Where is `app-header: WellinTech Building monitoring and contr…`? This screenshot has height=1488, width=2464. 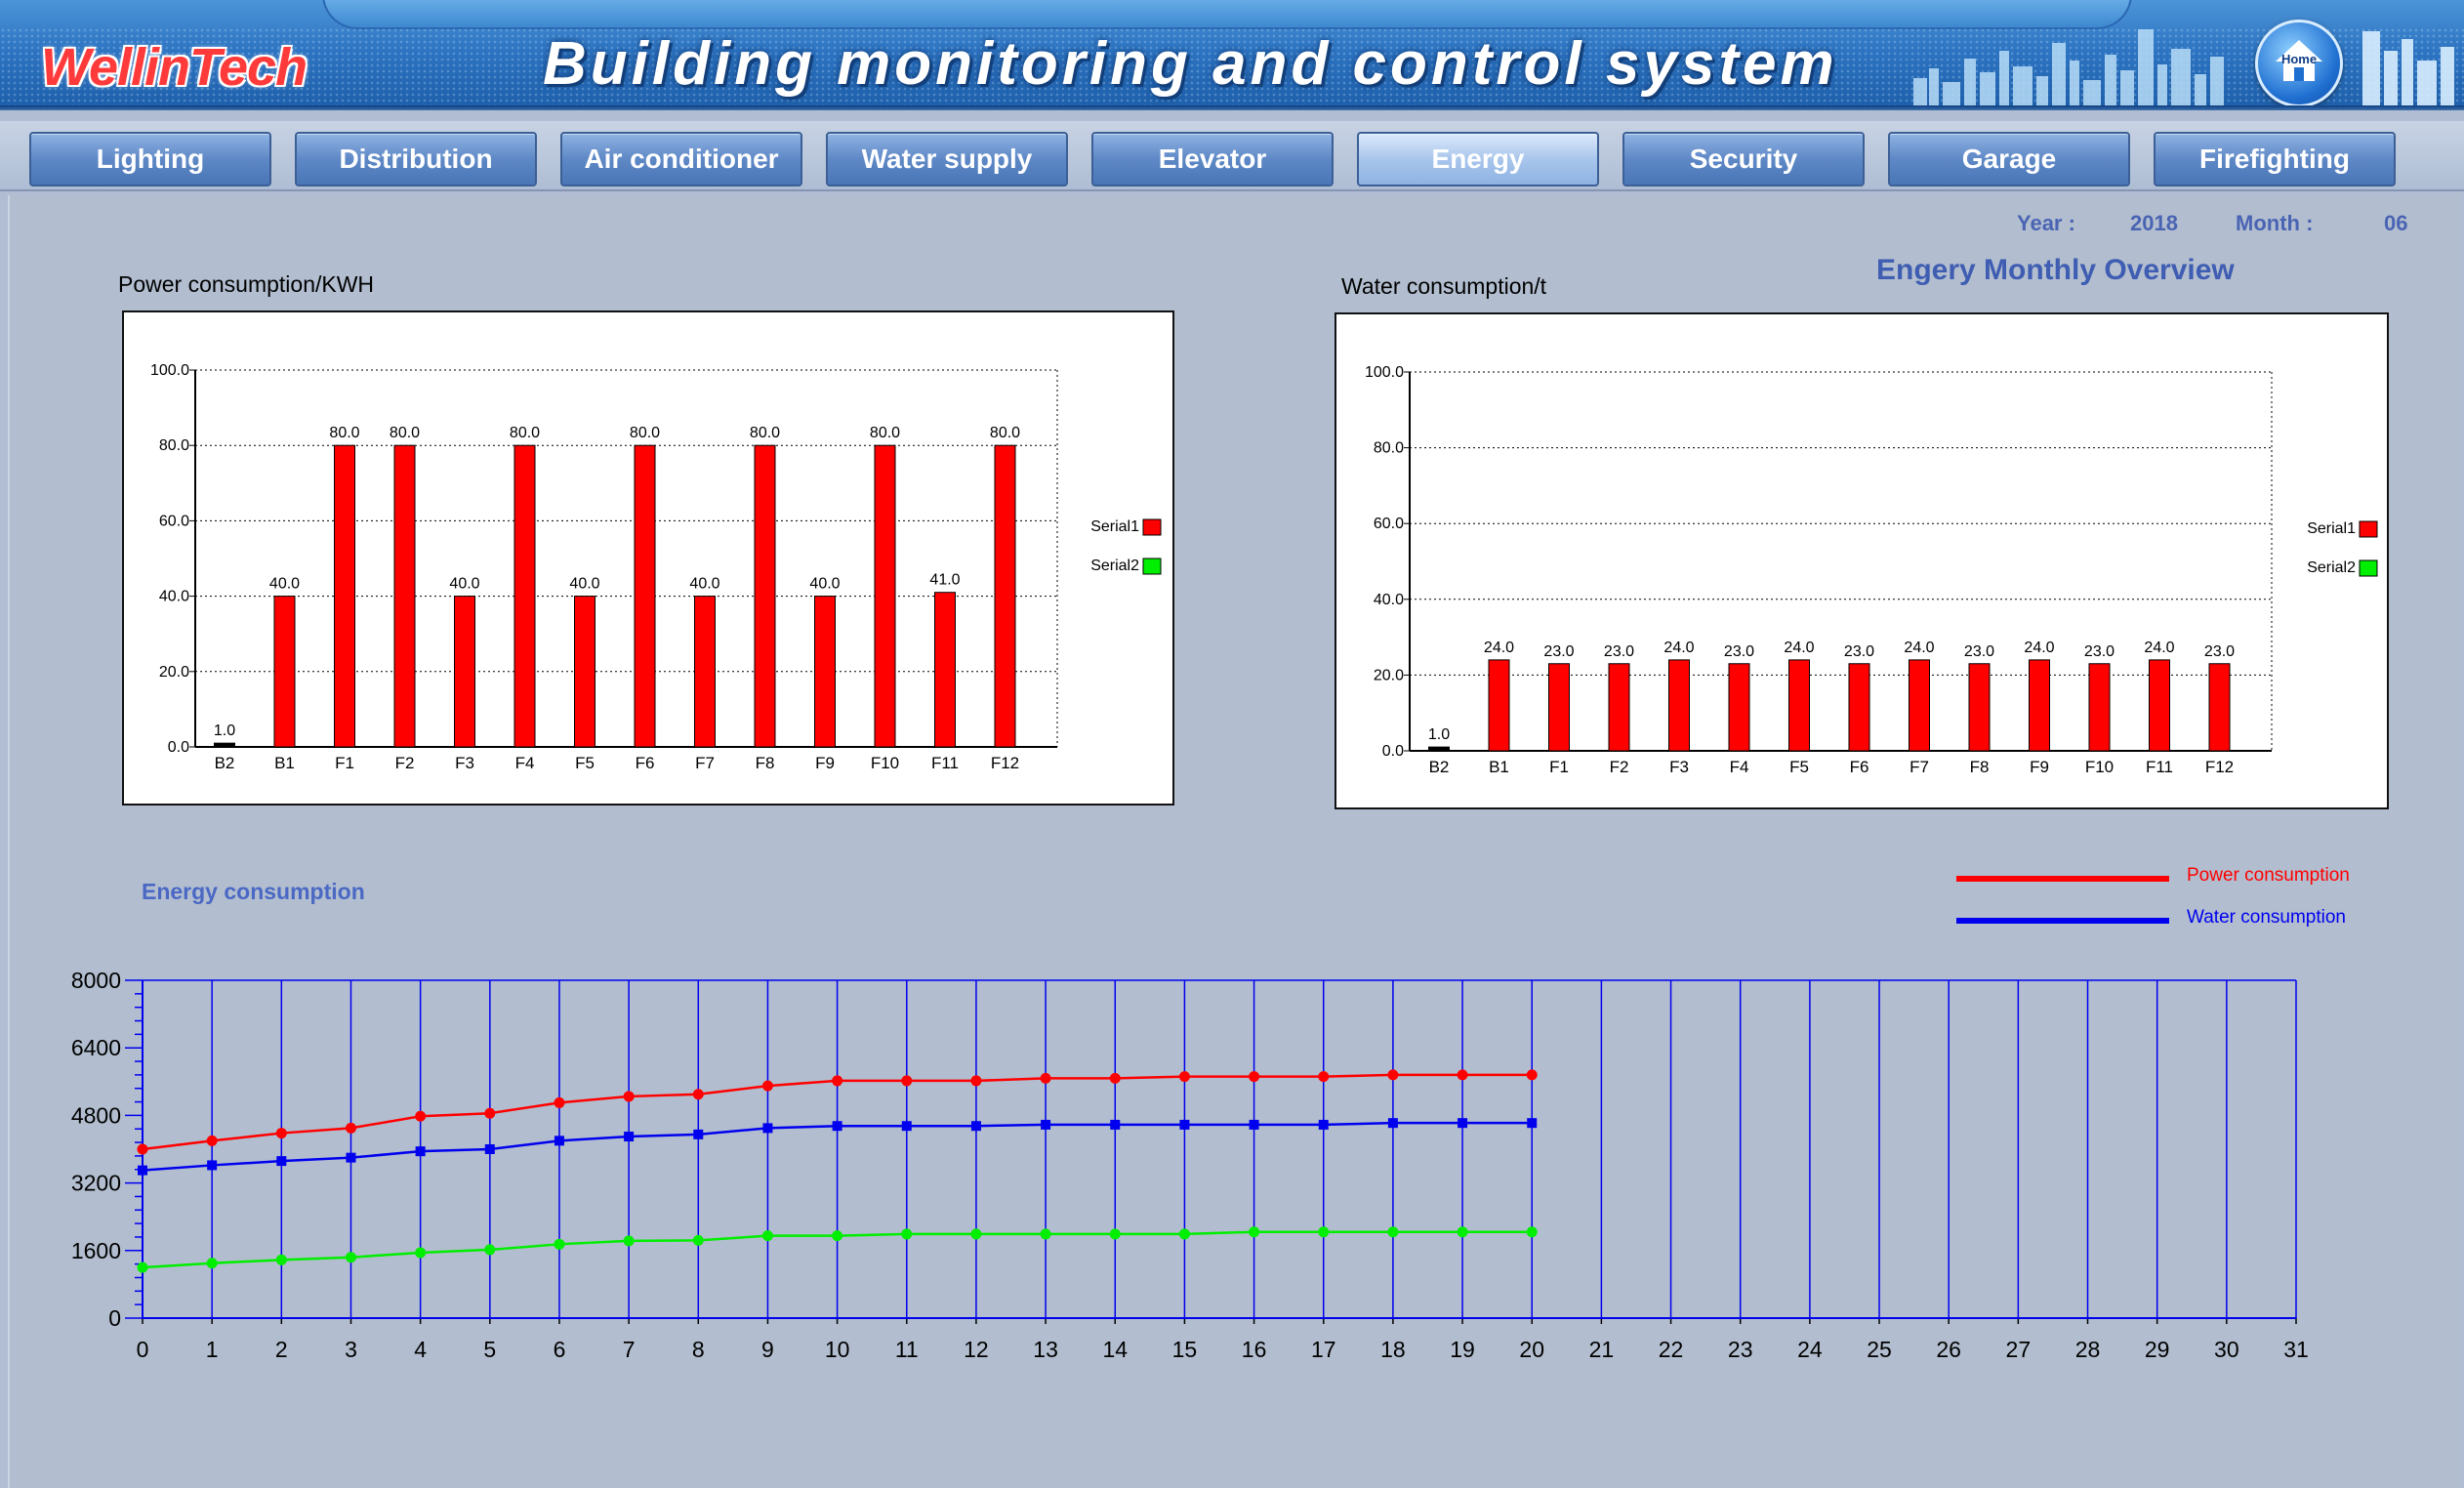
app-header: WellinTech Building monitoring and contr… is located at coordinates (1232, 55).